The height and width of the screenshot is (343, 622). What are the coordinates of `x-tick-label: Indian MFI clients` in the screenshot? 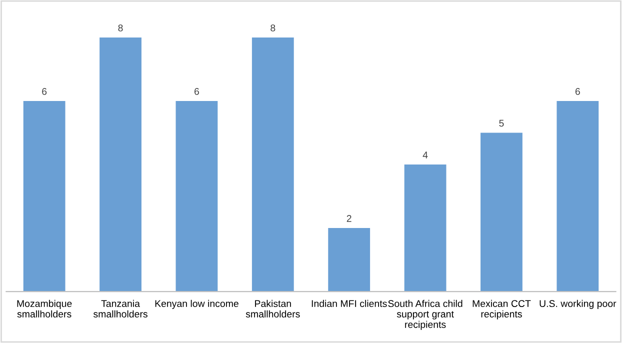 It's located at (349, 304).